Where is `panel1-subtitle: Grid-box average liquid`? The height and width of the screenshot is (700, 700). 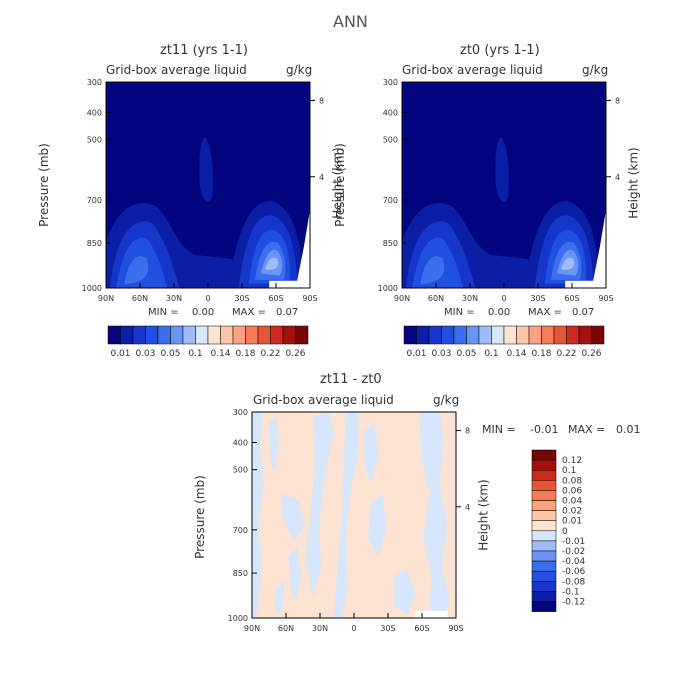
panel1-subtitle: Grid-box average liquid is located at coordinates (176, 70).